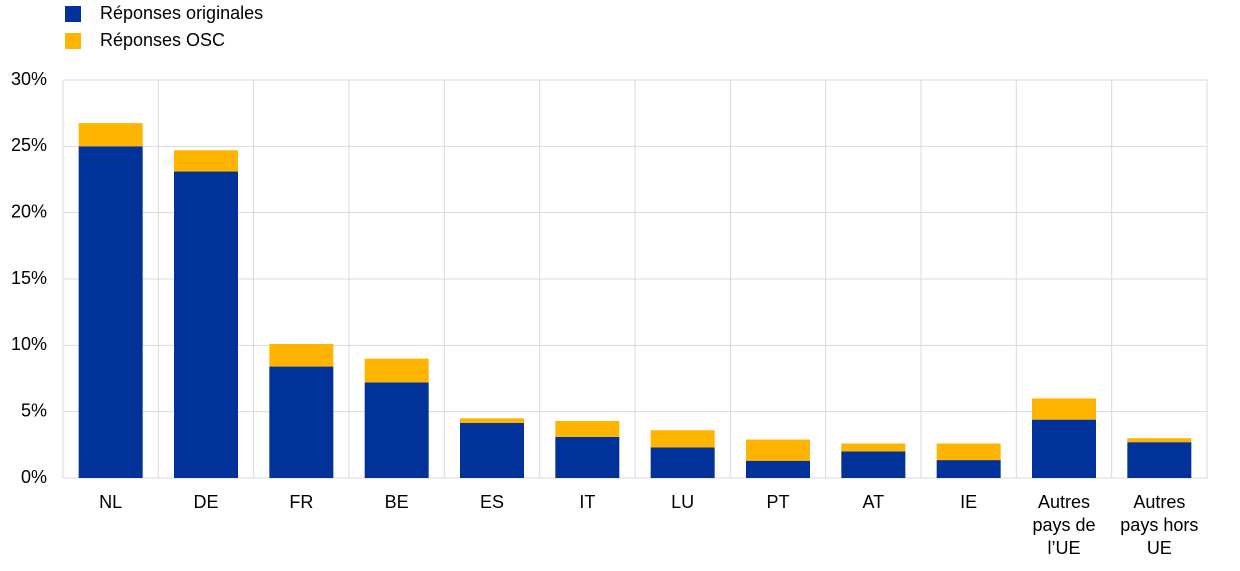 This screenshot has height=571, width=1240. Describe the element at coordinates (29, 145) in the screenshot. I see `y-tick-label: 25%` at that location.